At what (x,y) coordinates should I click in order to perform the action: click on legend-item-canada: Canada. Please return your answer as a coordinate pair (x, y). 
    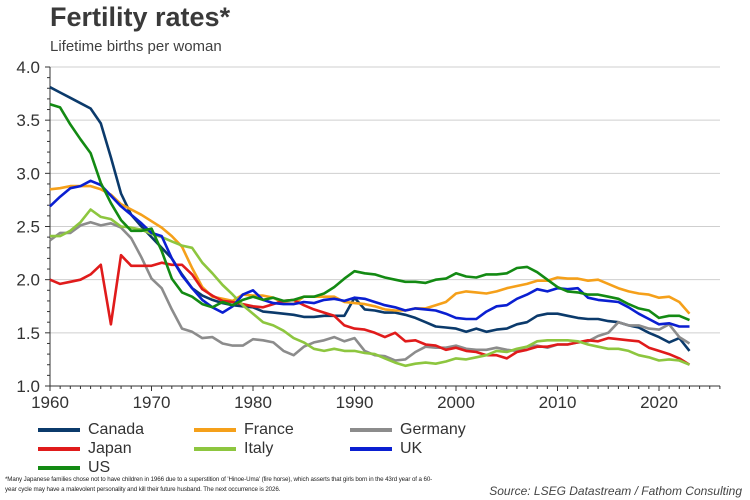
    Looking at the image, I should click on (91, 430).